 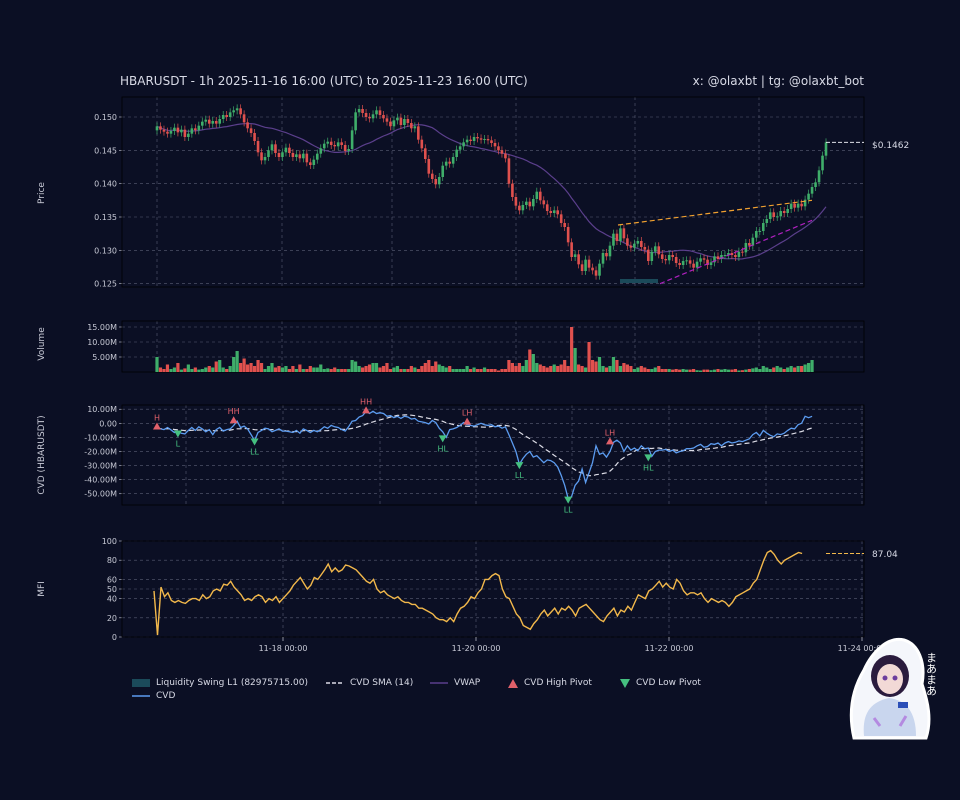 I want to click on resistance-trendline, so click(x=715, y=212).